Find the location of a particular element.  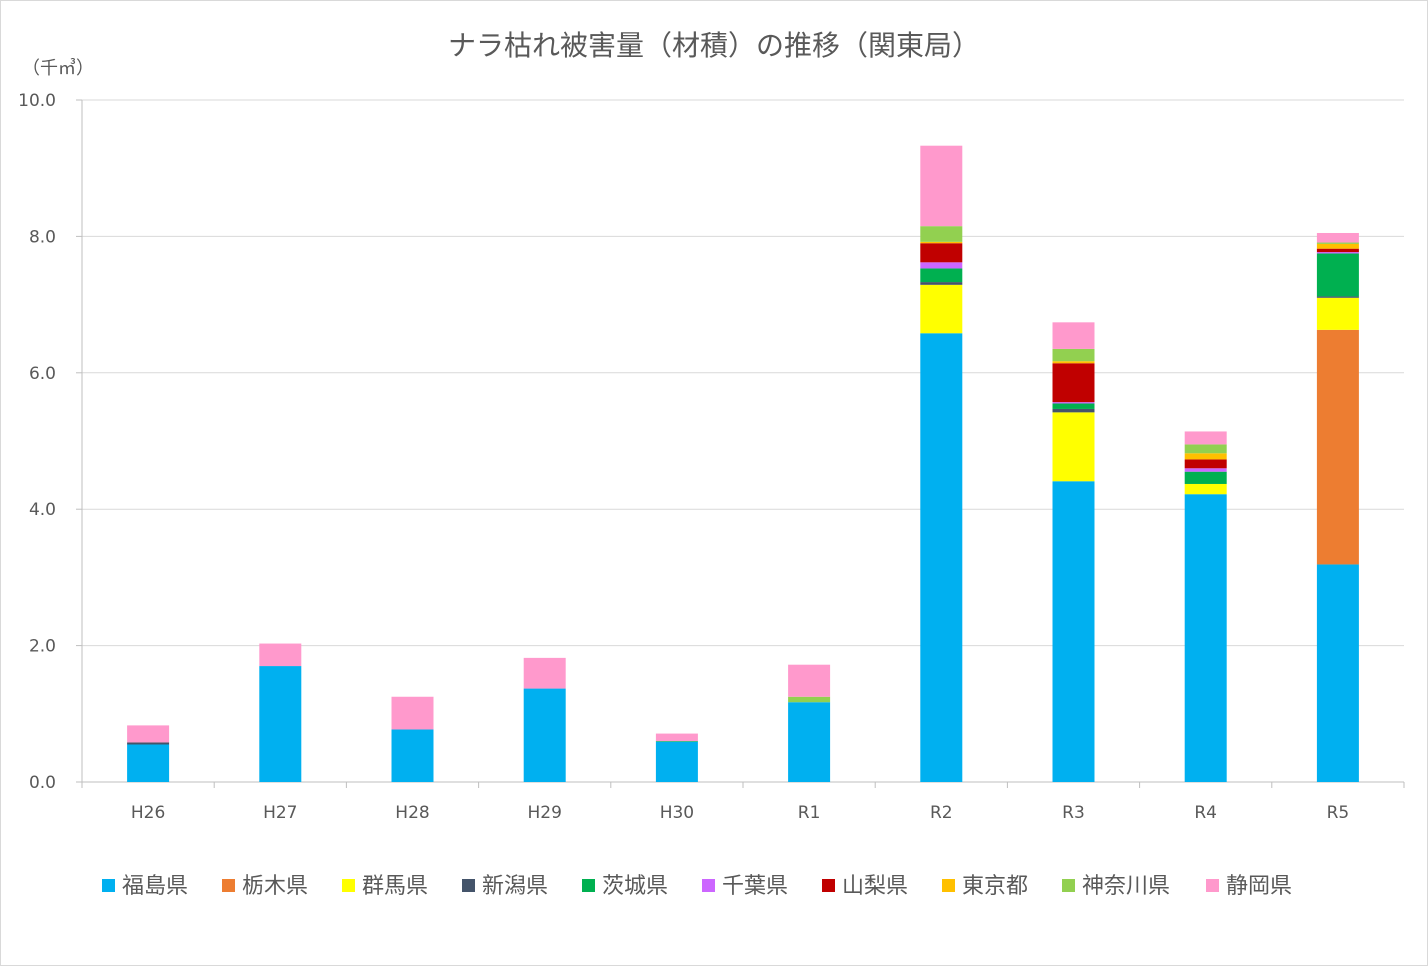

y-tick-label: 10.0 is located at coordinates (37, 101).